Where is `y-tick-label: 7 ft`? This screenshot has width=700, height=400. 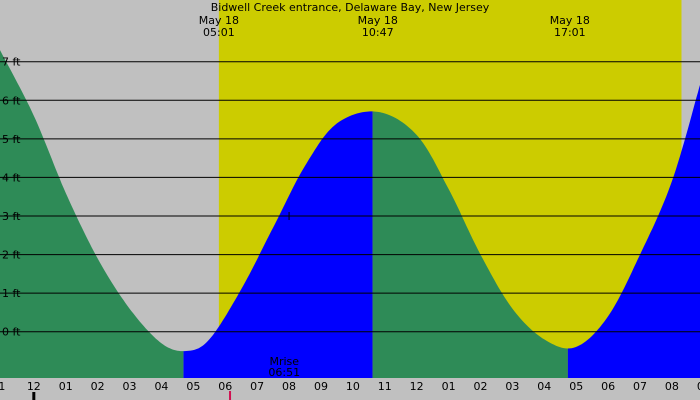 y-tick-label: 7 ft is located at coordinates (11, 62).